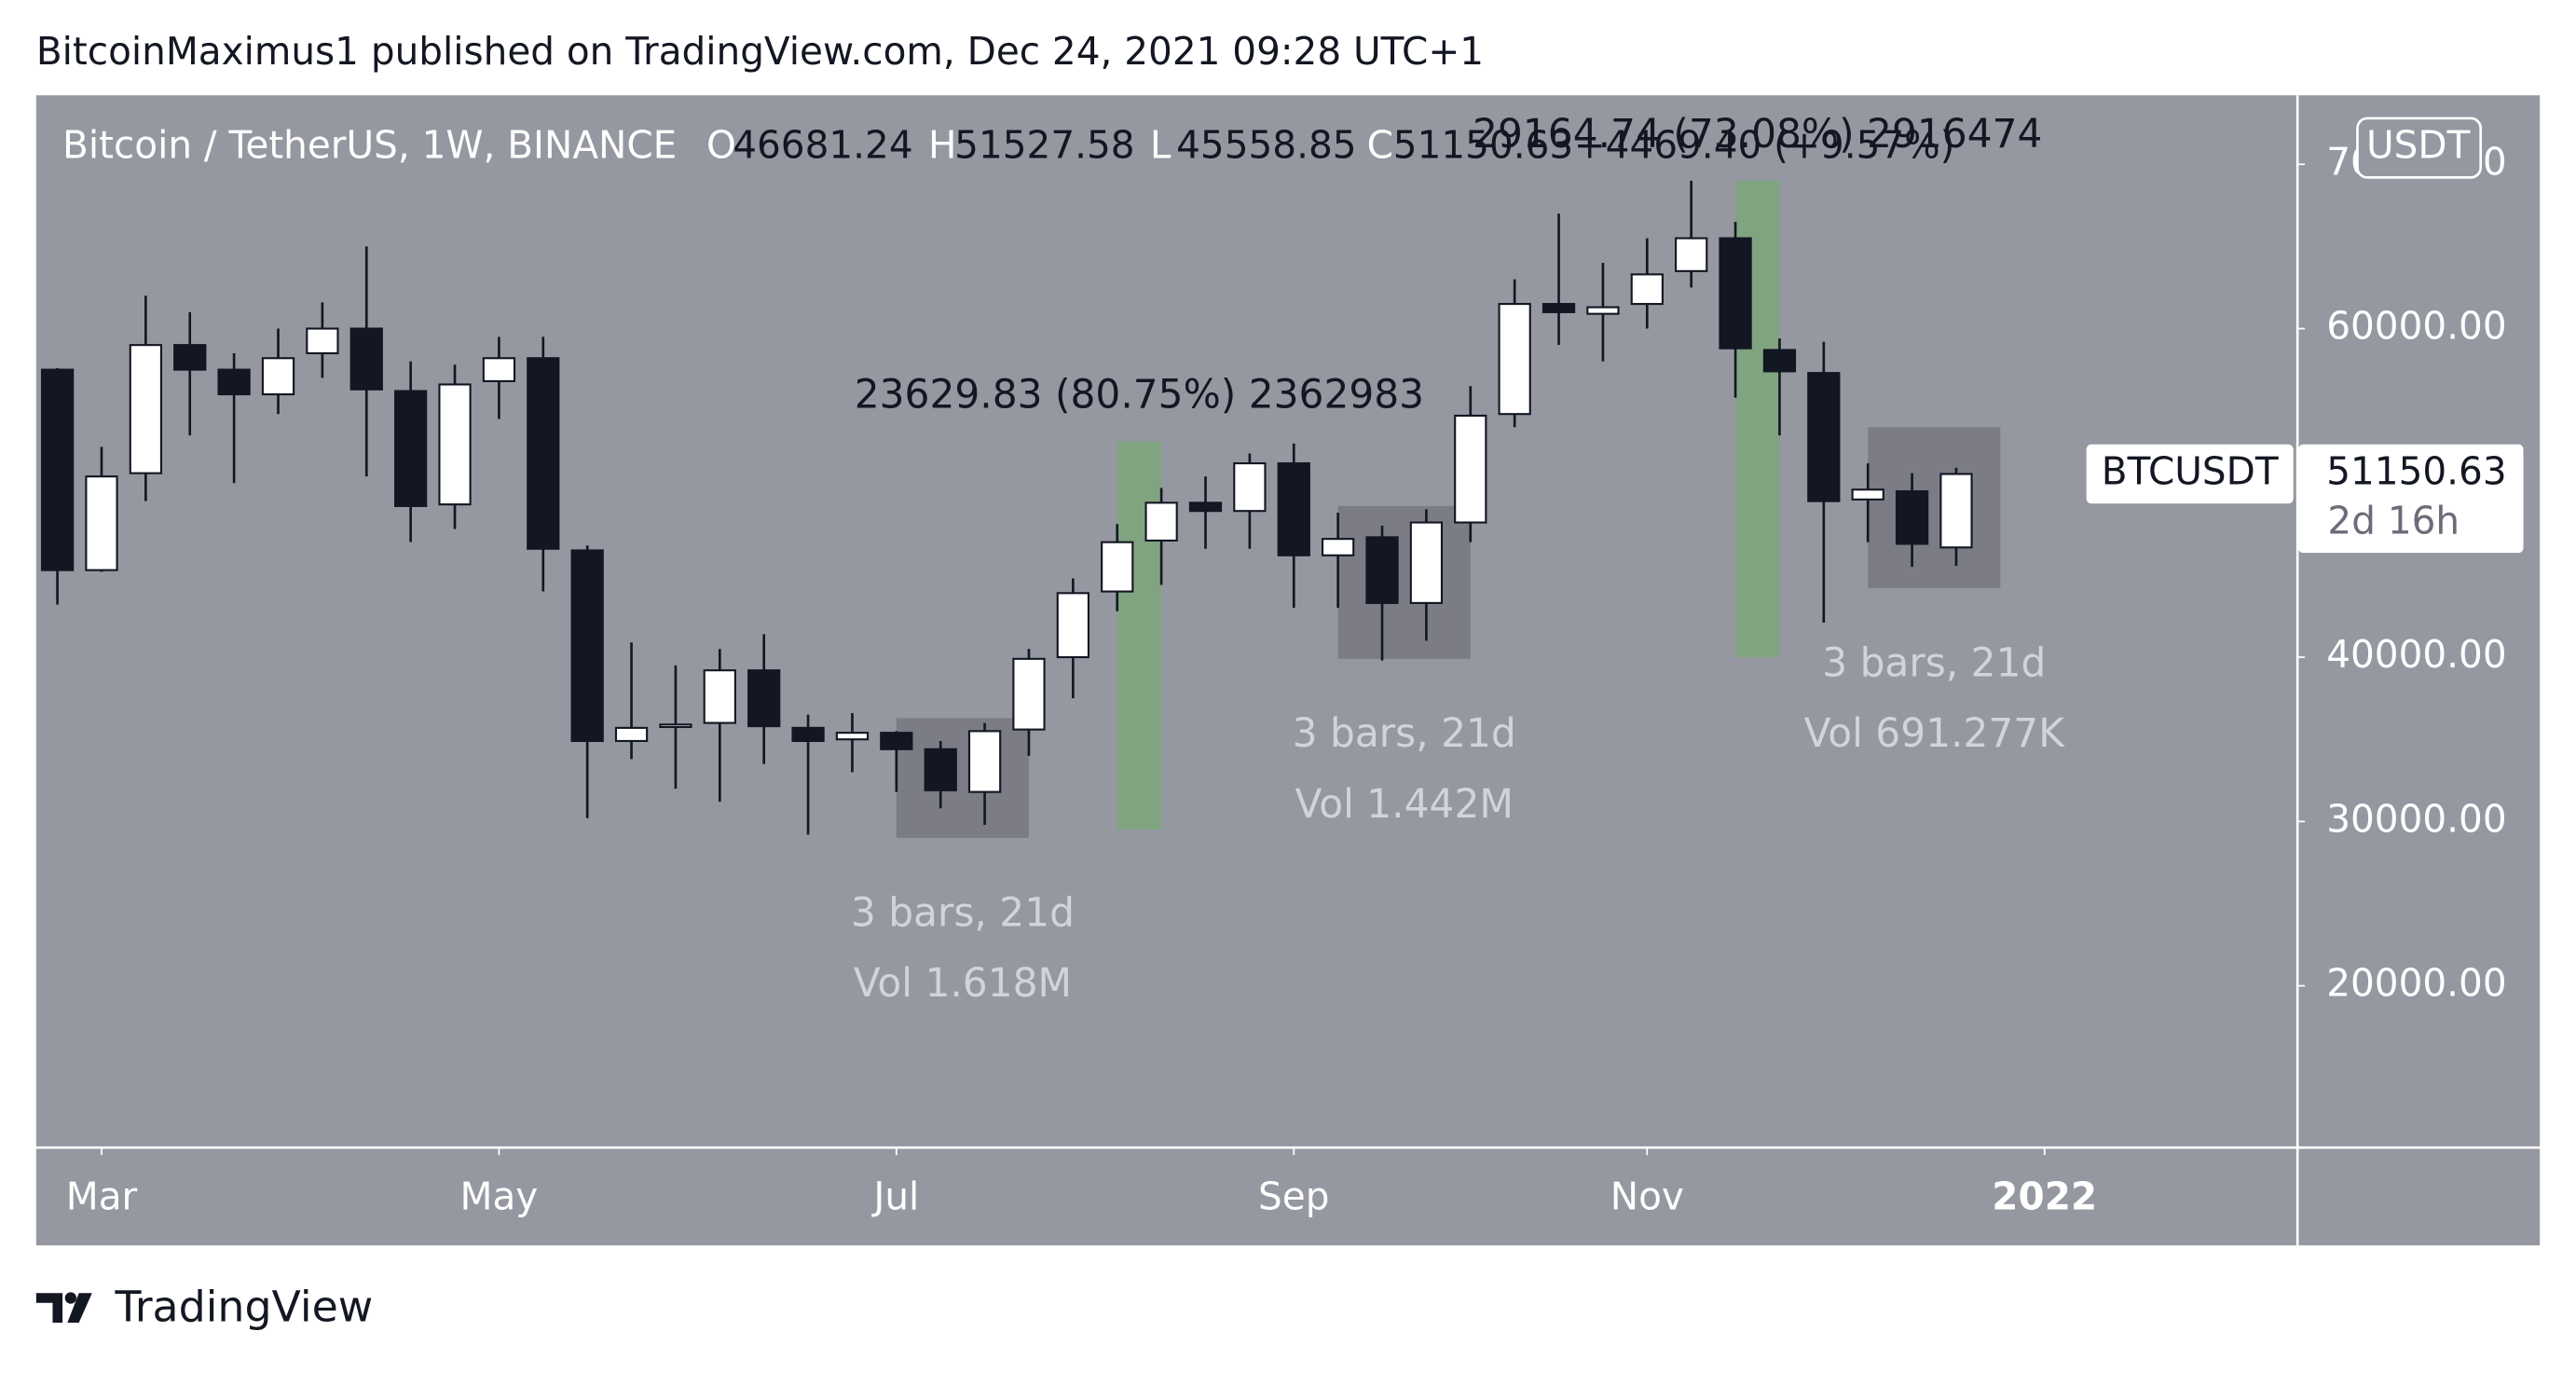  I want to click on date-range-label: Vol 691.277K, so click(1935, 733).